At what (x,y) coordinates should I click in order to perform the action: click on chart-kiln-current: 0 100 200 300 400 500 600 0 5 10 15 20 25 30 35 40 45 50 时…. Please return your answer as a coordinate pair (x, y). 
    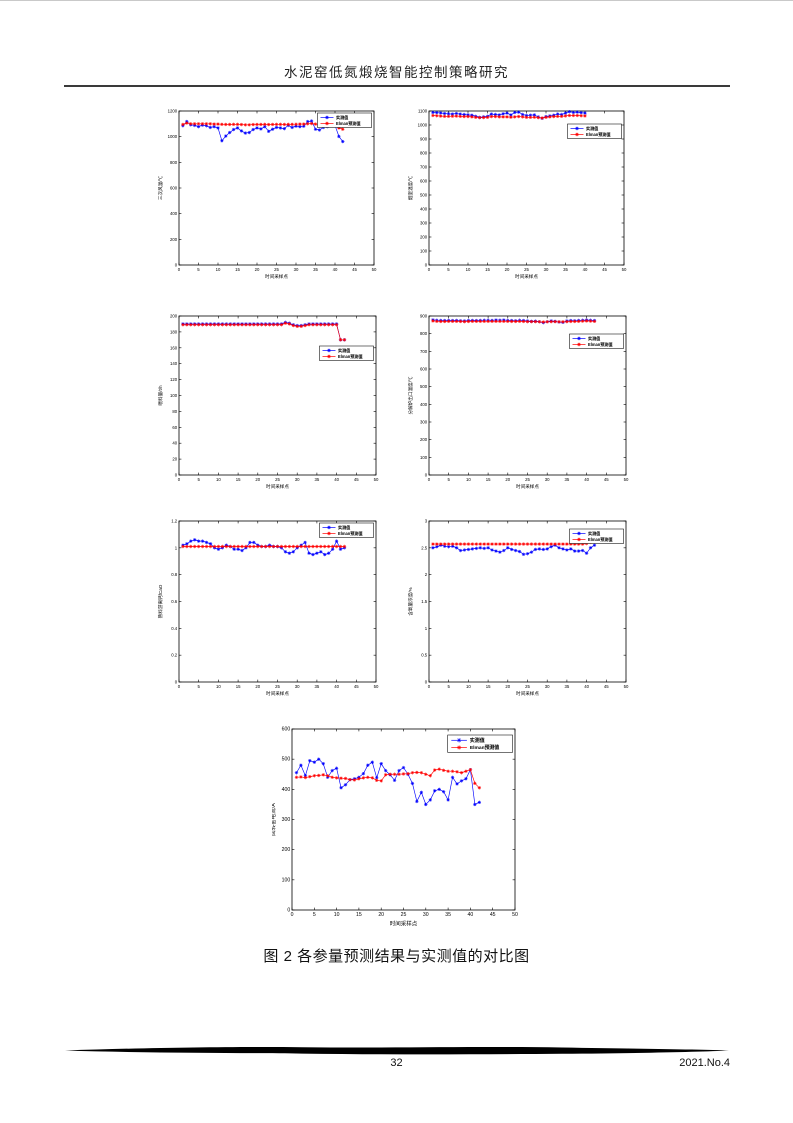
    Looking at the image, I should click on (399, 825).